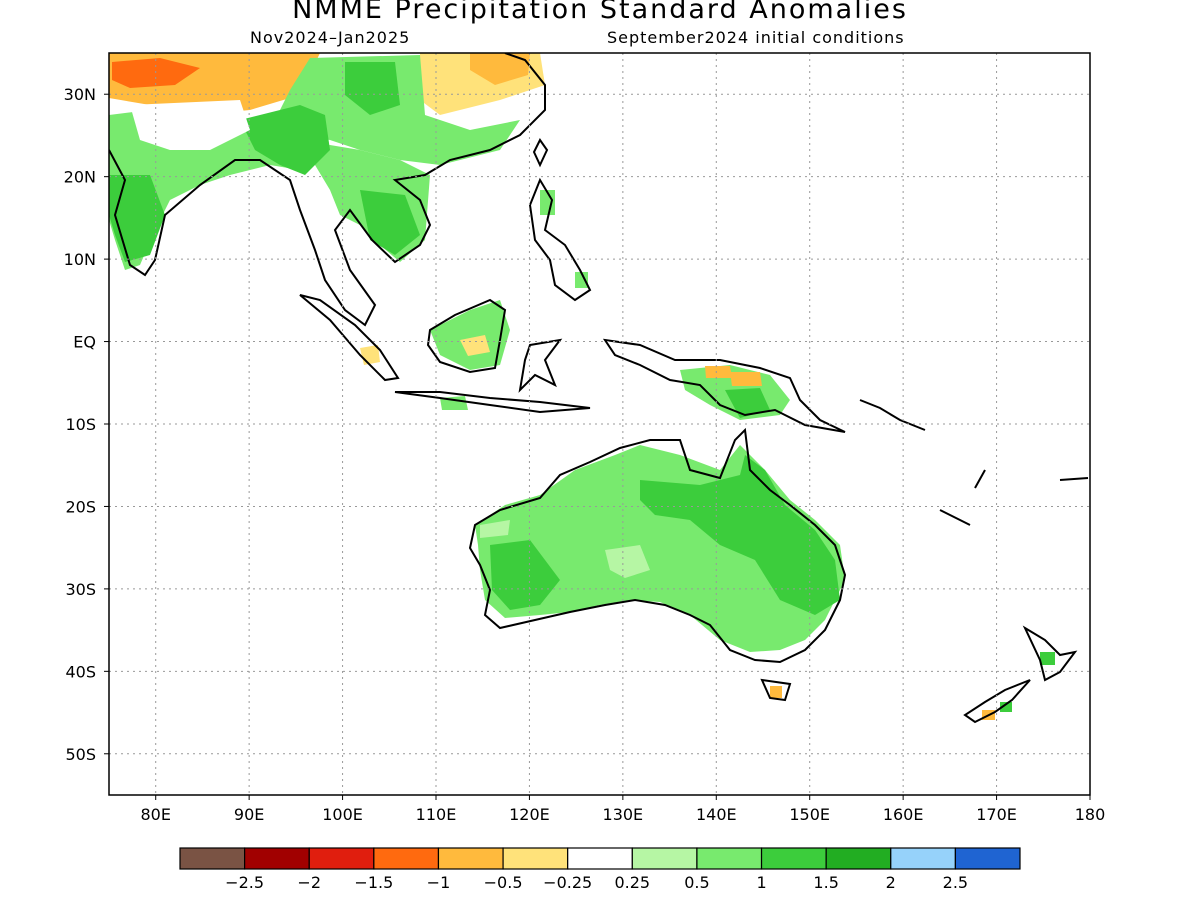  I want to click on coast-borneo, so click(466, 336).